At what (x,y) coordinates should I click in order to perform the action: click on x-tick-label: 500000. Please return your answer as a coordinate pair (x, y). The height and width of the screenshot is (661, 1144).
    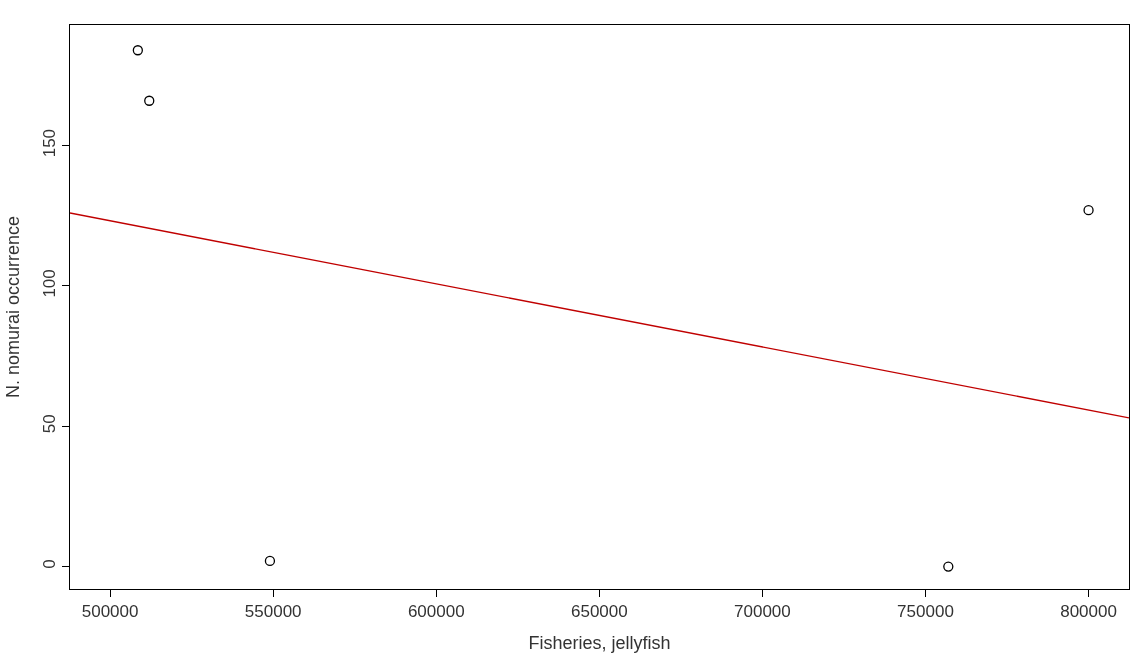
    Looking at the image, I should click on (110, 612).